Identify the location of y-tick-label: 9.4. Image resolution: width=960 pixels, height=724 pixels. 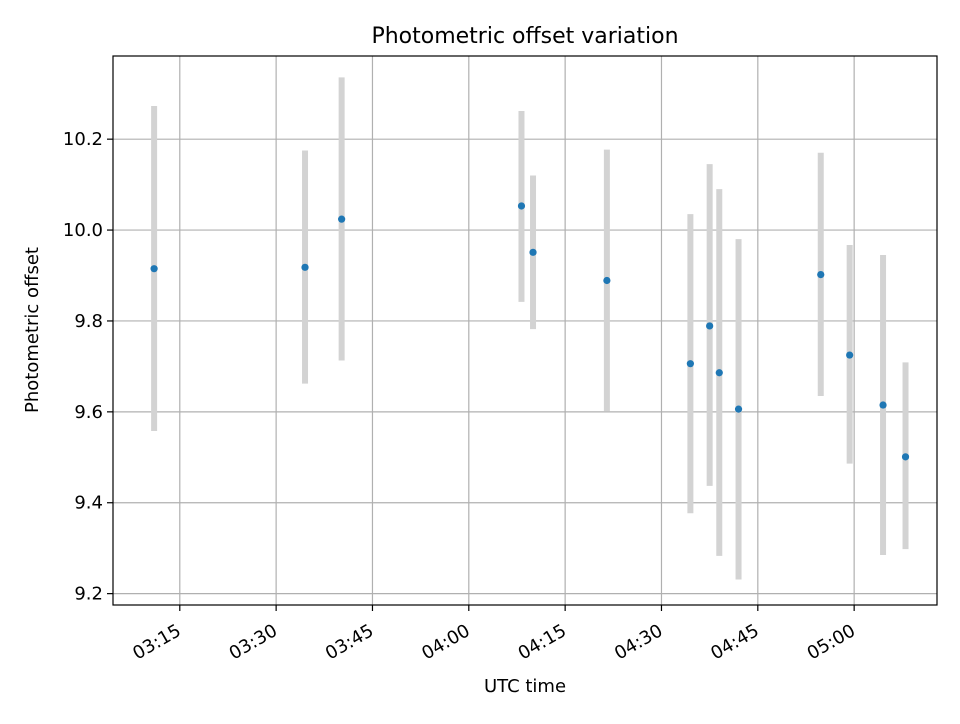
(88, 503).